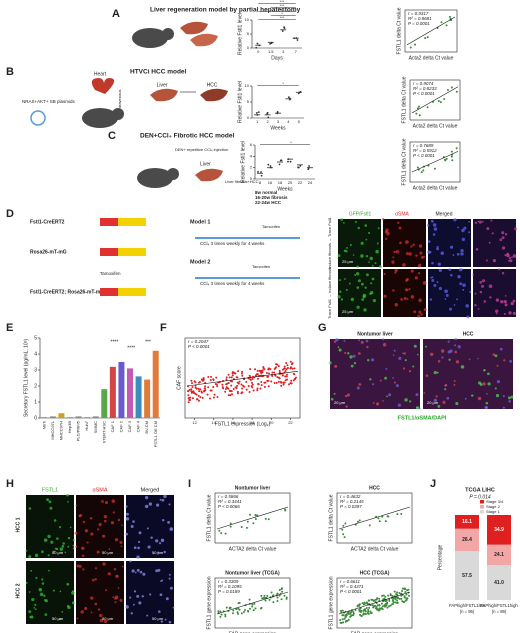 This screenshot has width=520, height=633. What do you see at coordinates (425, 88) in the screenshot?
I see `stat: R² = 0.8233` at bounding box center [425, 88].